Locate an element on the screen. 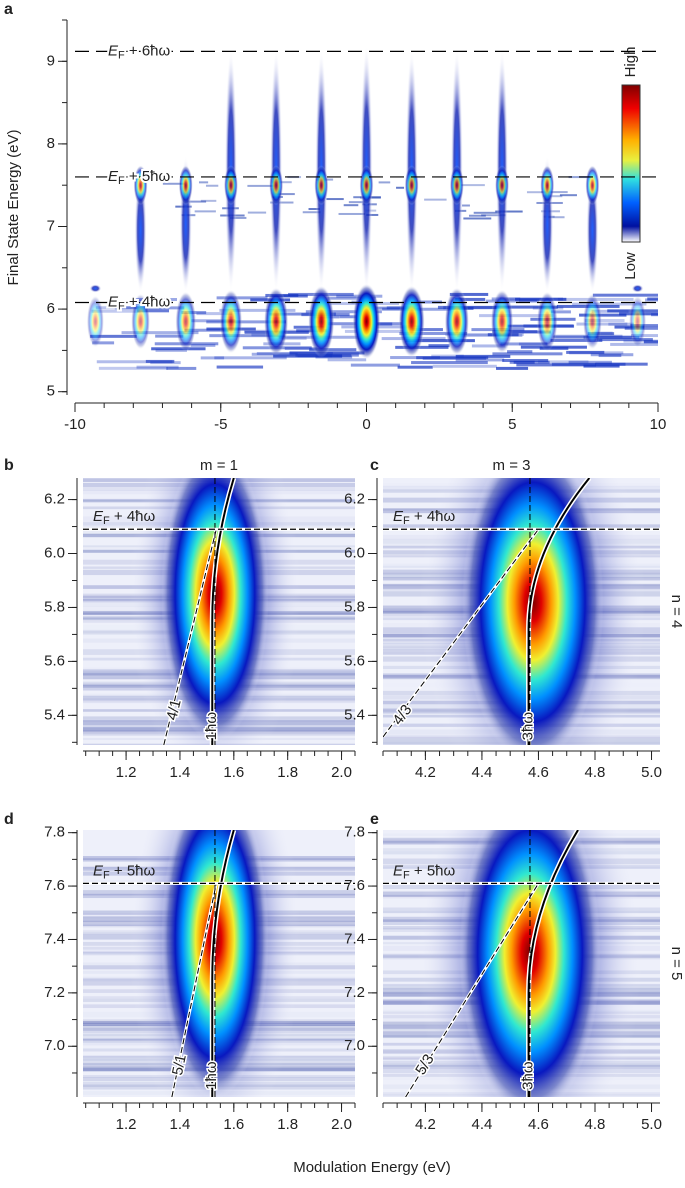 The image size is (685, 1188). y-tick-label: 7.6 is located at coordinates (354, 885).